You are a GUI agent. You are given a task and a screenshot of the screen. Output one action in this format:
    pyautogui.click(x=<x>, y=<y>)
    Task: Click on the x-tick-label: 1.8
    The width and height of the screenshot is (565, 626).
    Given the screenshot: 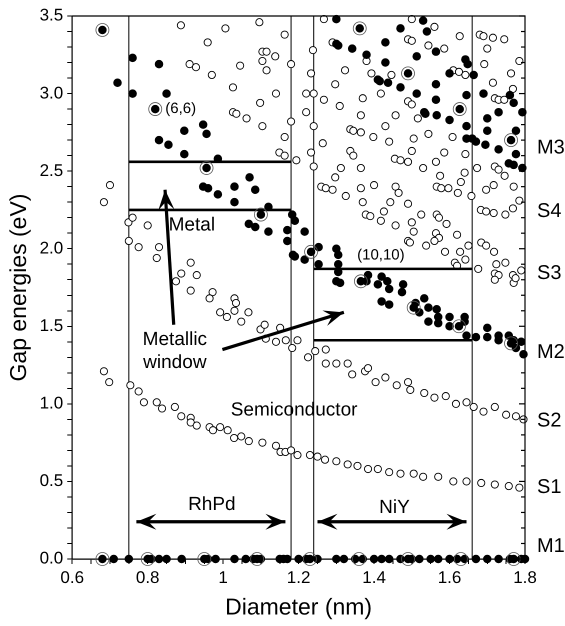 What is the action you would take?
    pyautogui.click(x=525, y=577)
    